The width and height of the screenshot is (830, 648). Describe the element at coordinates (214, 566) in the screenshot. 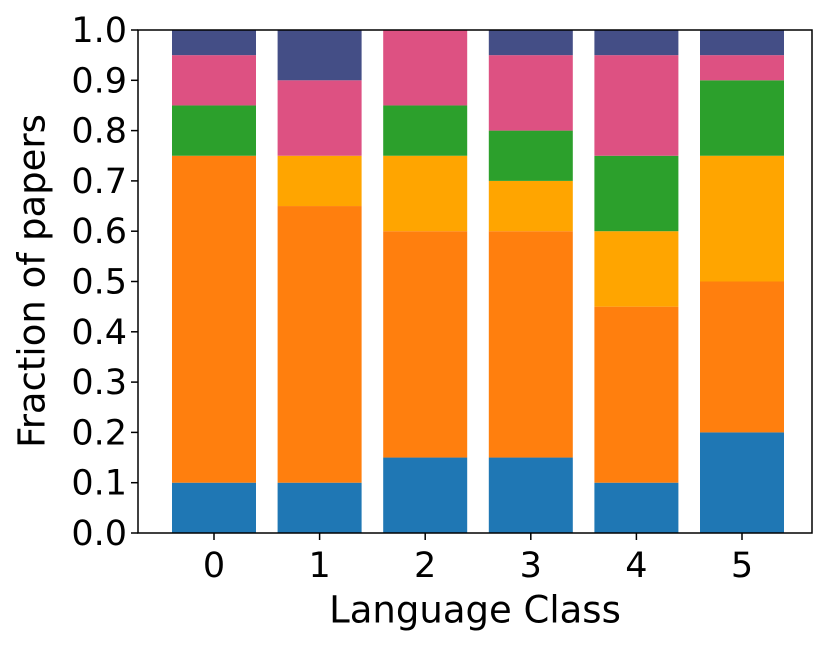

I see `x-tick-label: 0` at that location.